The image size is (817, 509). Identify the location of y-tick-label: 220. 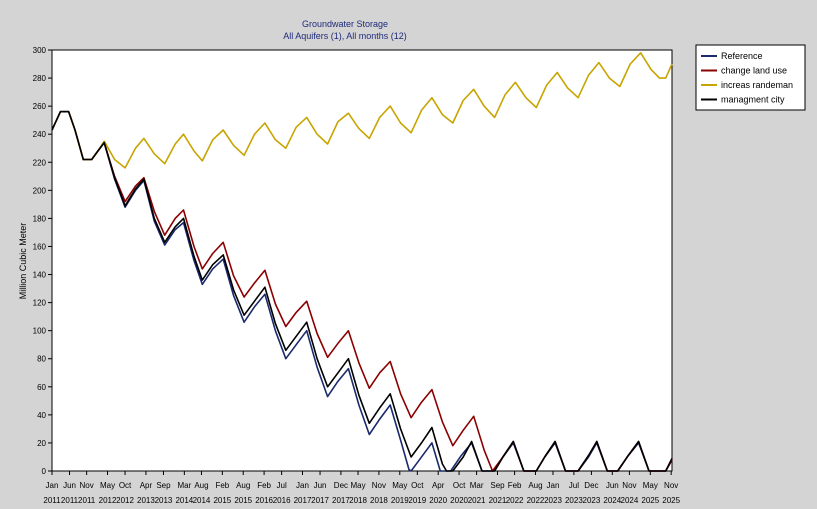
(40, 162).